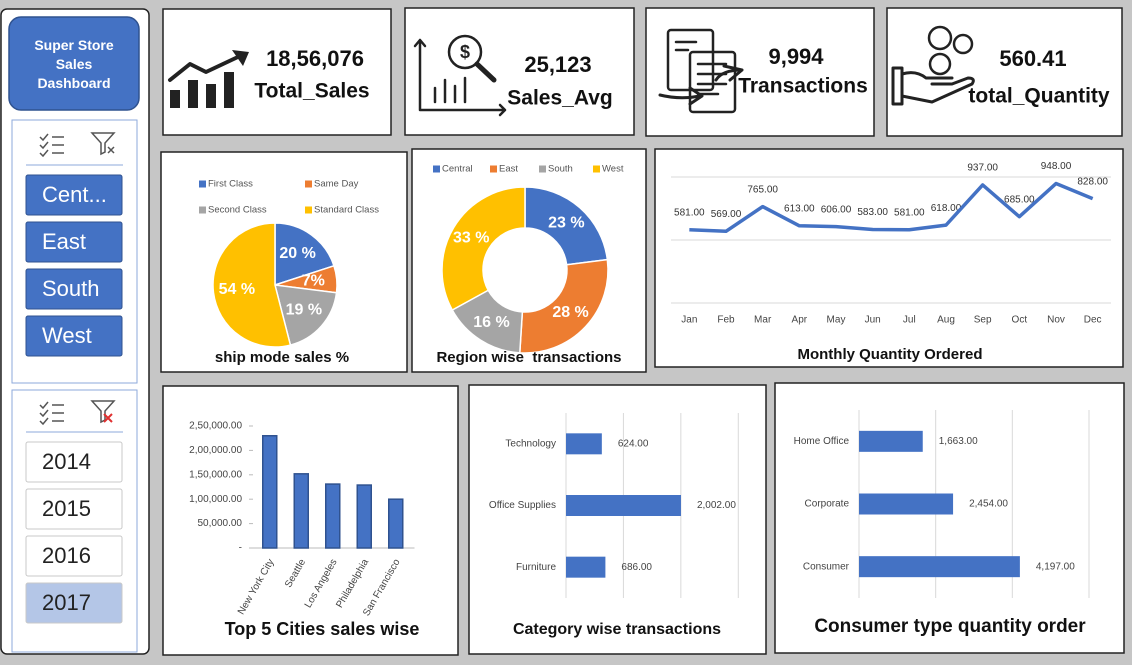 This screenshot has height=665, width=1132. I want to click on dashboard-title: Super Store Sales Dashboard, so click(74, 63).